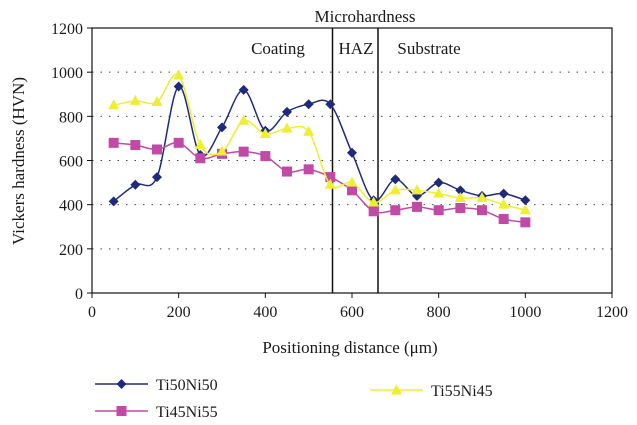 The image size is (637, 425). I want to click on region-label-substrate: Substrate, so click(428, 48).